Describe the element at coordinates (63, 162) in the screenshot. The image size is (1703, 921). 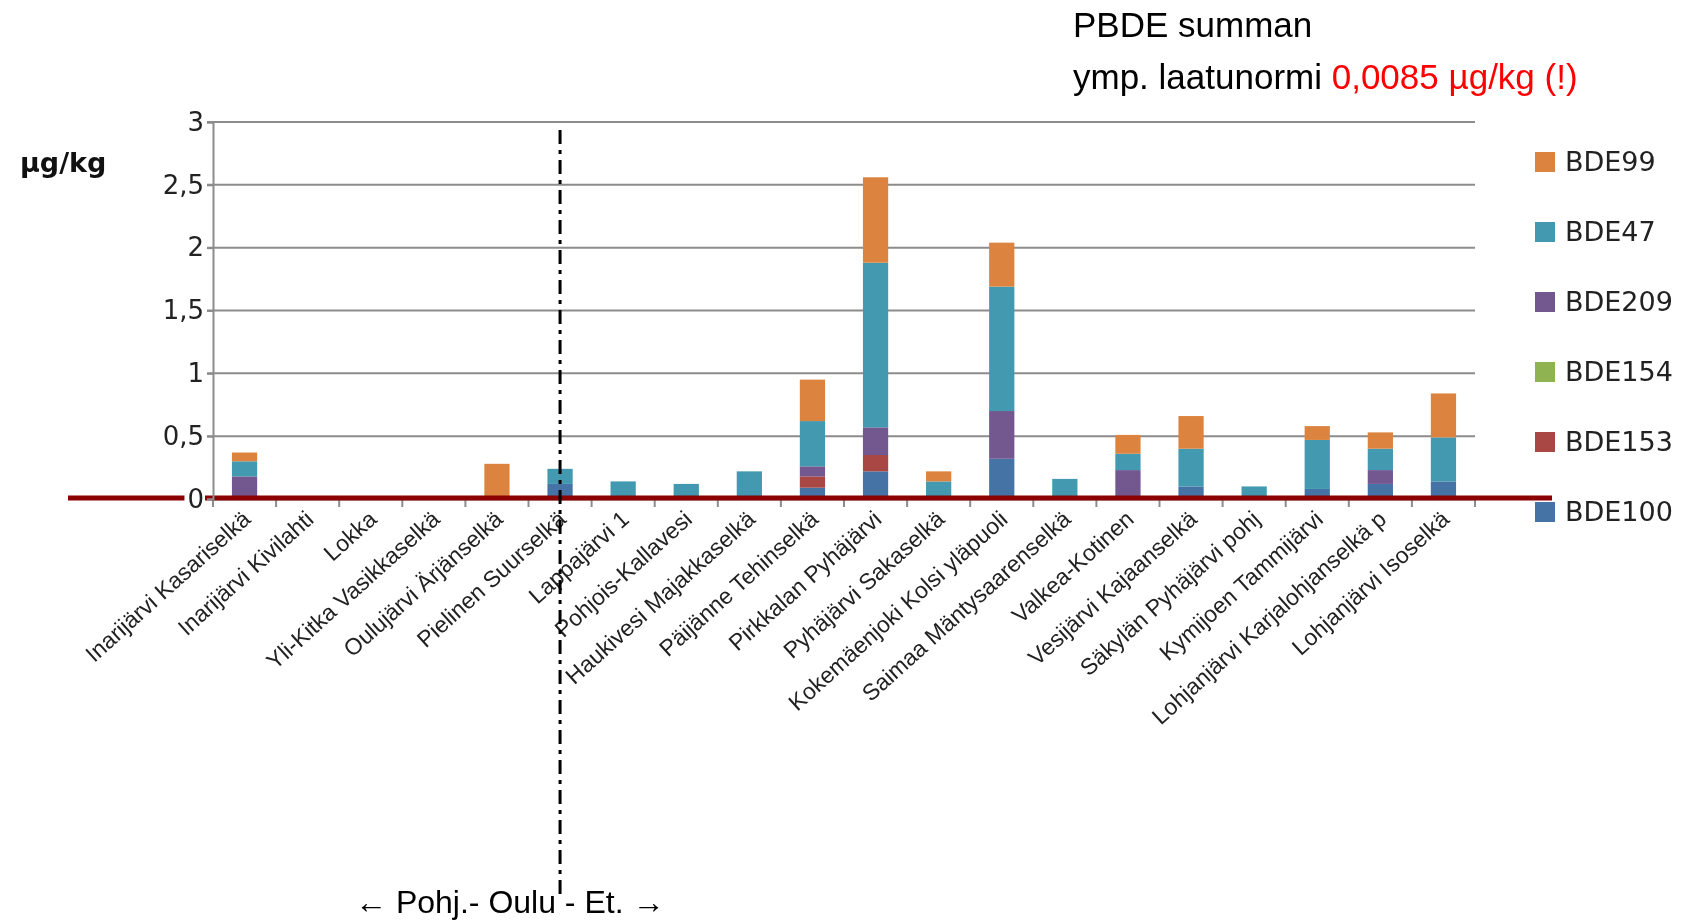
I see `y-axis-title: µg/kg` at that location.